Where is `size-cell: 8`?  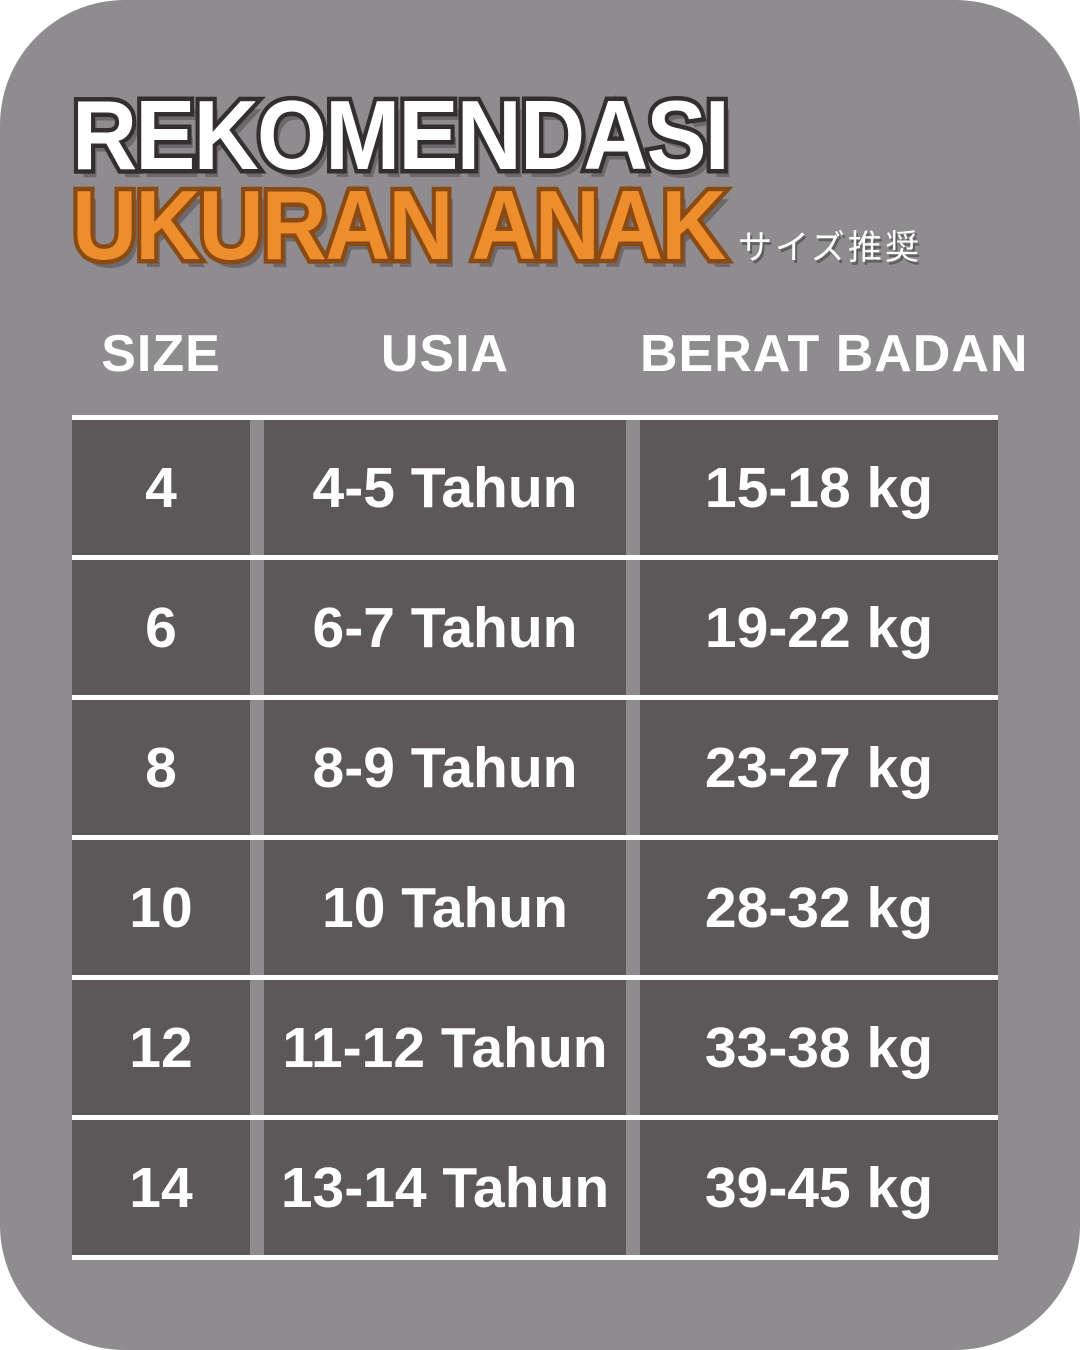
size-cell: 8 is located at coordinates (161, 767).